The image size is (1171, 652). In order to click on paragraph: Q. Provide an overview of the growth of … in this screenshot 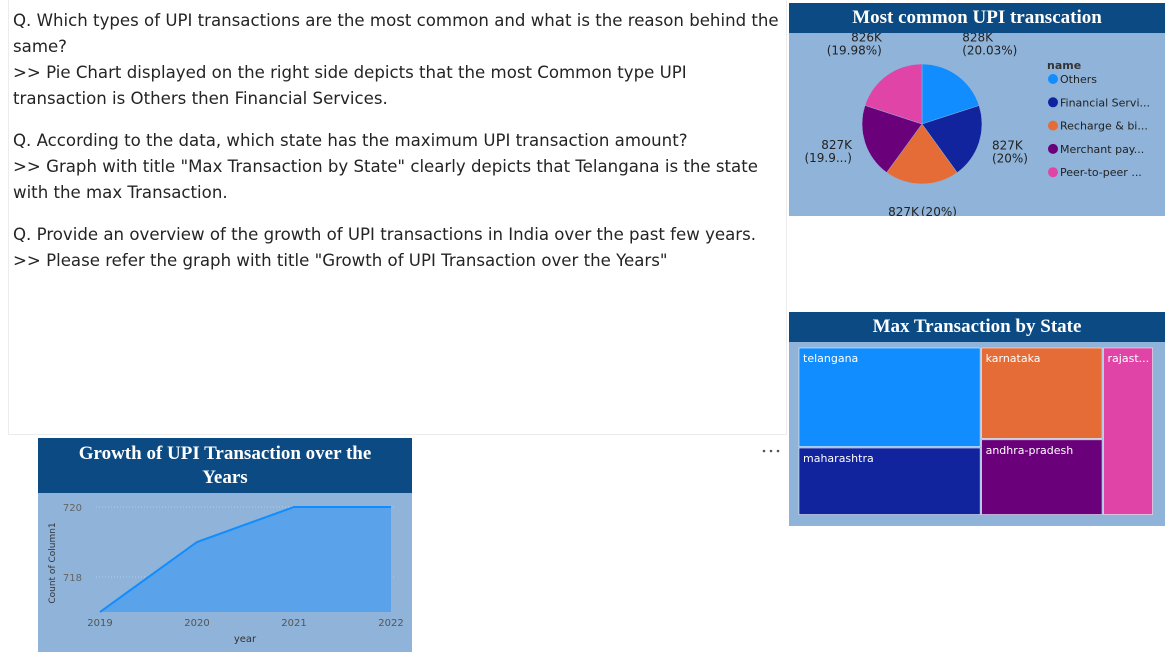, I will do `click(397, 248)`.